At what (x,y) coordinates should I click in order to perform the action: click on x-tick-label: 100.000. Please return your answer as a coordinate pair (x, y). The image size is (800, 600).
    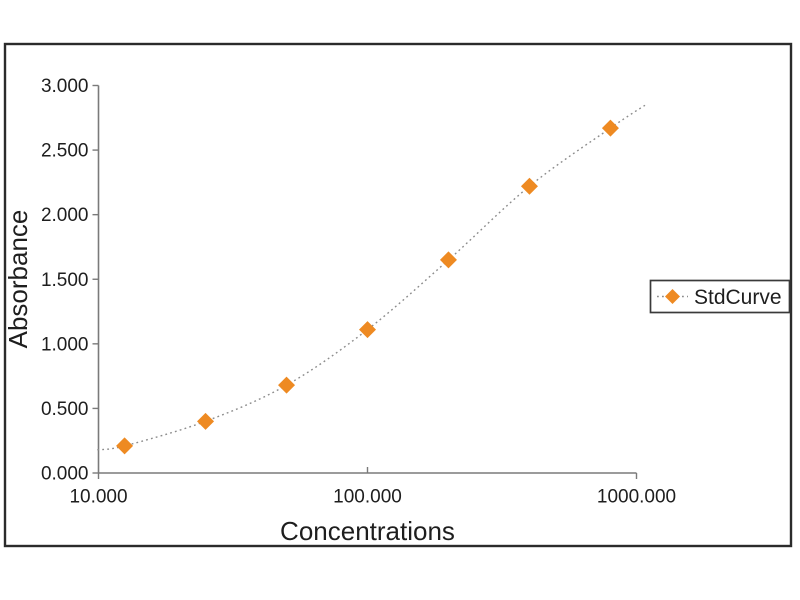
    Looking at the image, I should click on (367, 497).